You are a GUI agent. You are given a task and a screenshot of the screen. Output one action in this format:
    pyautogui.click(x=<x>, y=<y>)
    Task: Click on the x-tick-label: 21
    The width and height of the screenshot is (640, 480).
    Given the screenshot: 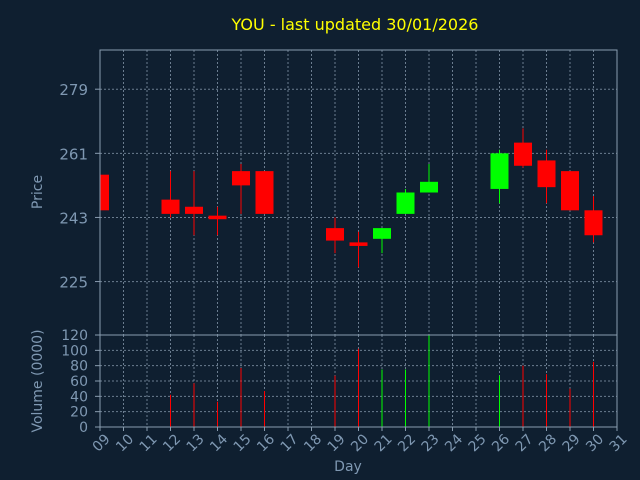 What is the action you would take?
    pyautogui.click(x=384, y=443)
    